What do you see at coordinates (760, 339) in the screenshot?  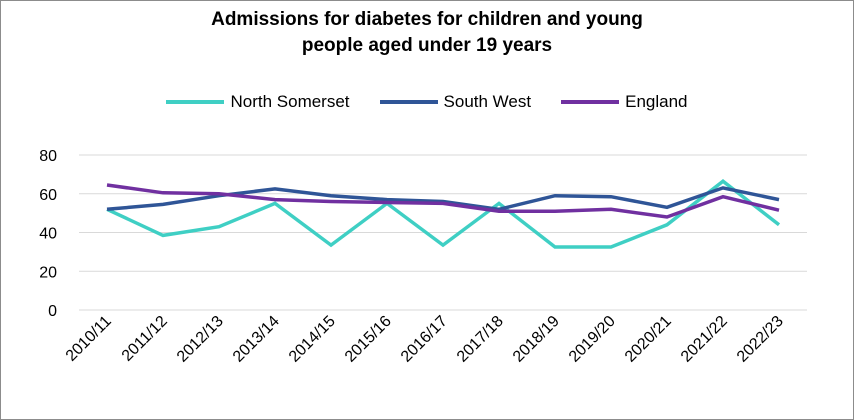 I see `x-tick-label-2022-23: 2022/23` at bounding box center [760, 339].